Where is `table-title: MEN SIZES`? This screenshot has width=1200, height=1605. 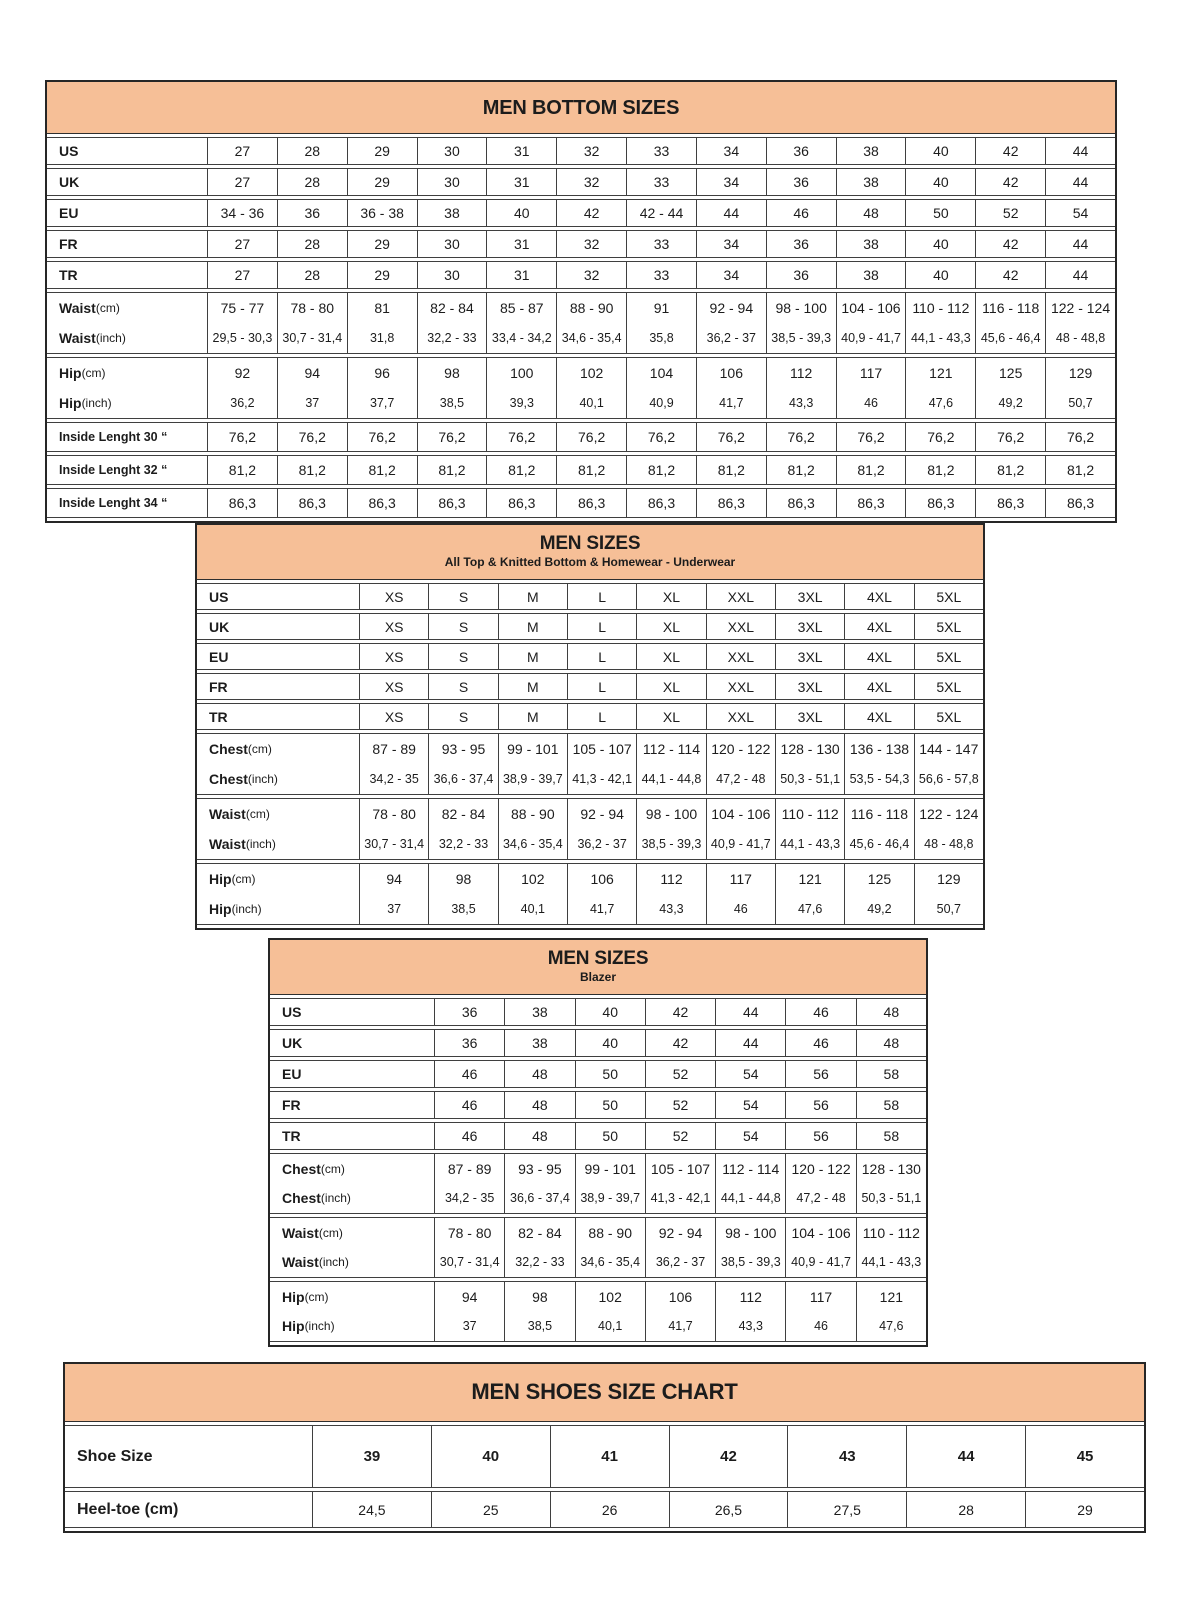
table-title: MEN SIZES is located at coordinates (590, 544).